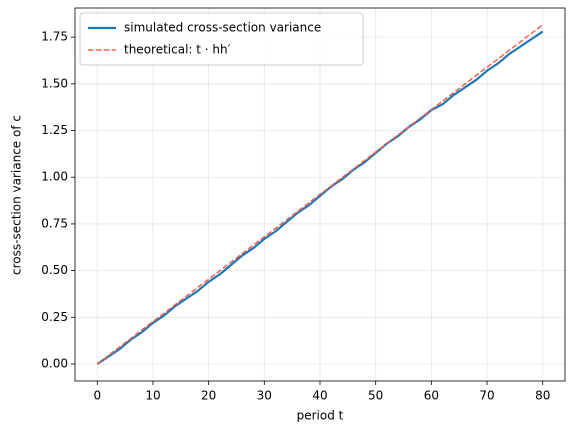 Image resolution: width=577 pixels, height=436 pixels. I want to click on y-tick-label: 1.75, so click(54, 37).